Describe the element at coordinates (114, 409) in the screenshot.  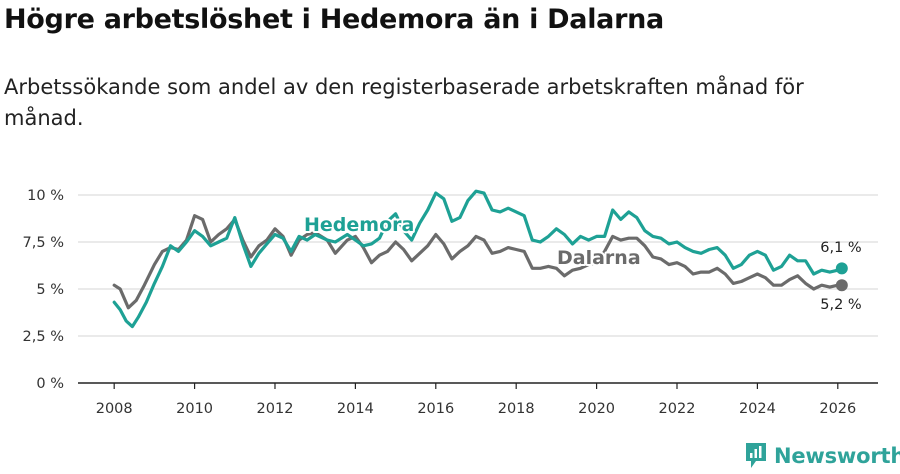
I see `x-tick-label: 2008` at that location.